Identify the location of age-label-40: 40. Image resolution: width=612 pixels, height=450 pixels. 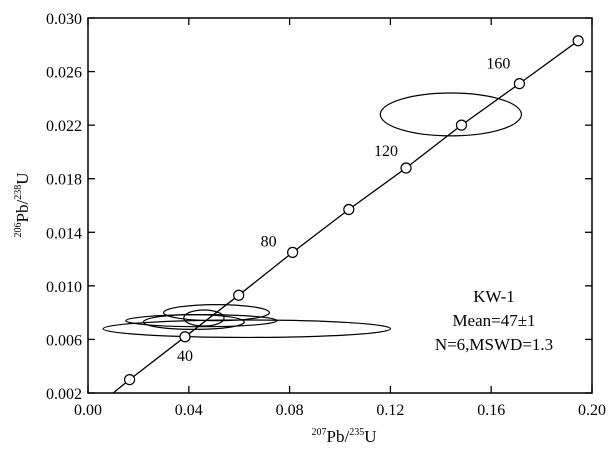
(185, 356).